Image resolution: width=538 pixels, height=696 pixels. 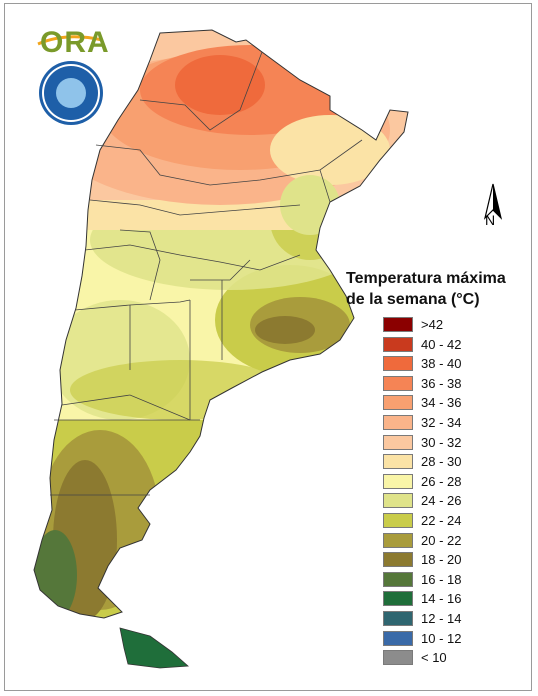 What do you see at coordinates (441, 599) in the screenshot?
I see `legend-label: 14 - 16` at bounding box center [441, 599].